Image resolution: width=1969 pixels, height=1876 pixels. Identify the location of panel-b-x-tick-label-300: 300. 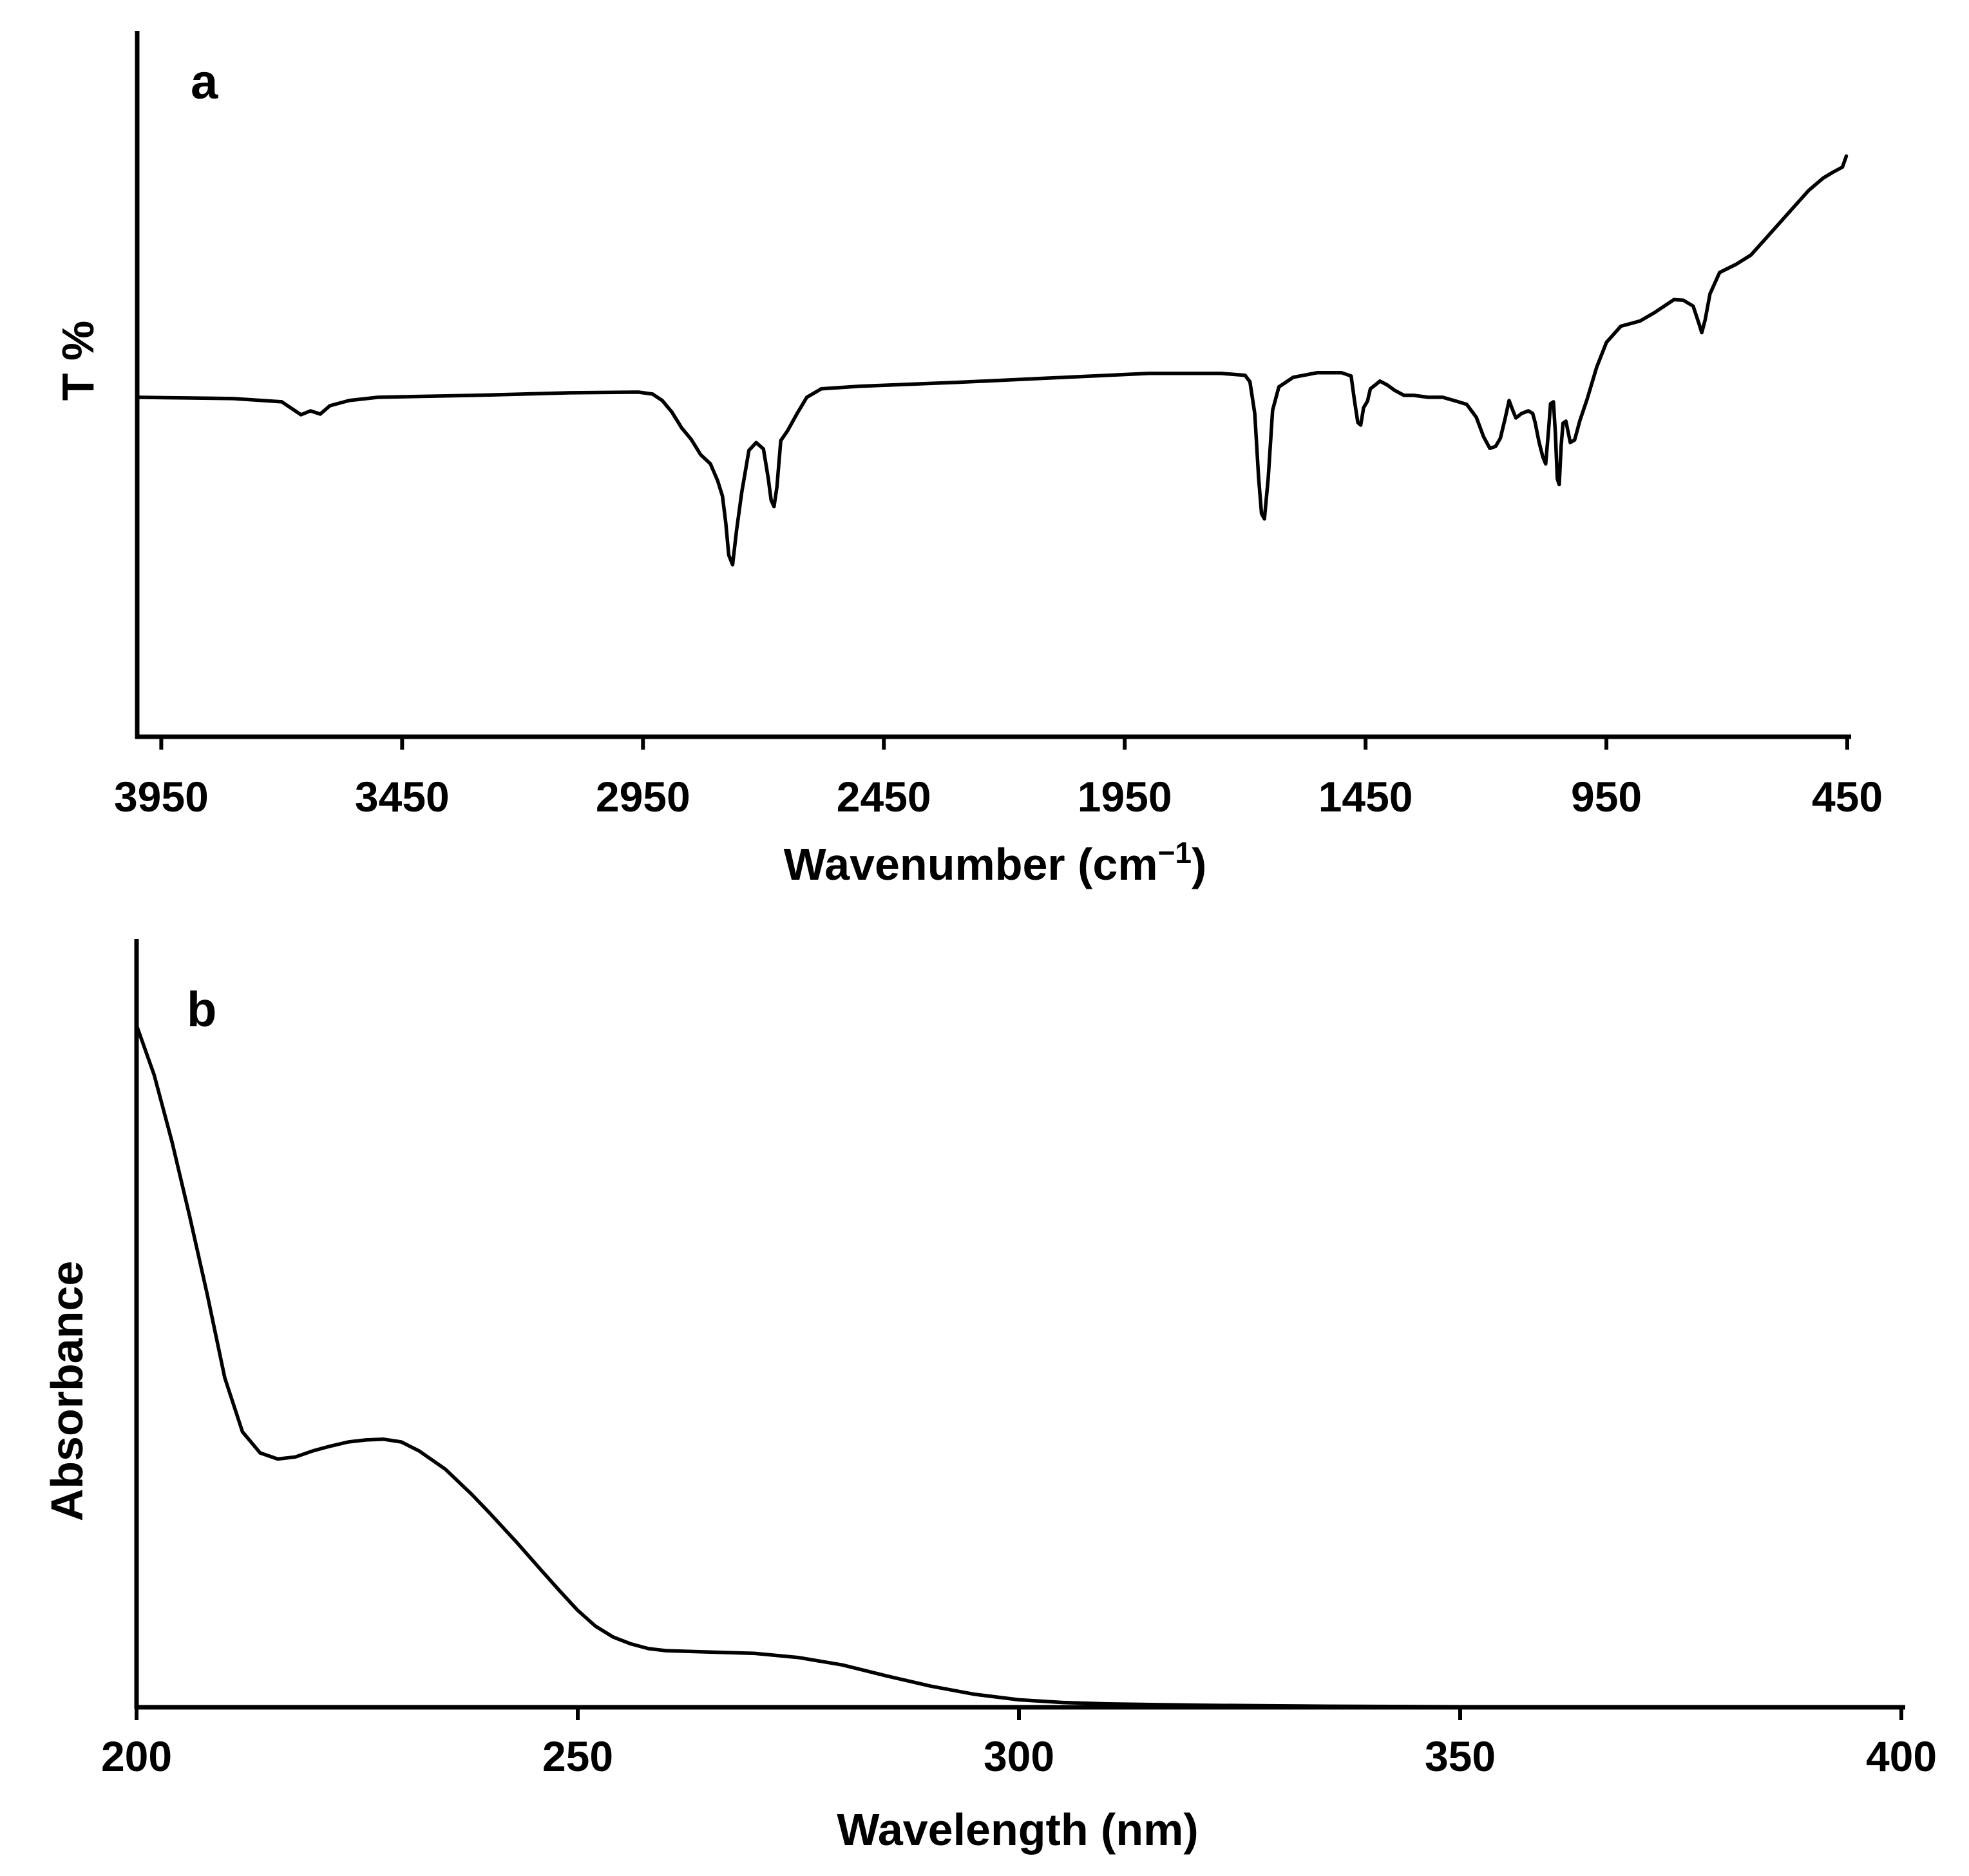
(1019, 1756).